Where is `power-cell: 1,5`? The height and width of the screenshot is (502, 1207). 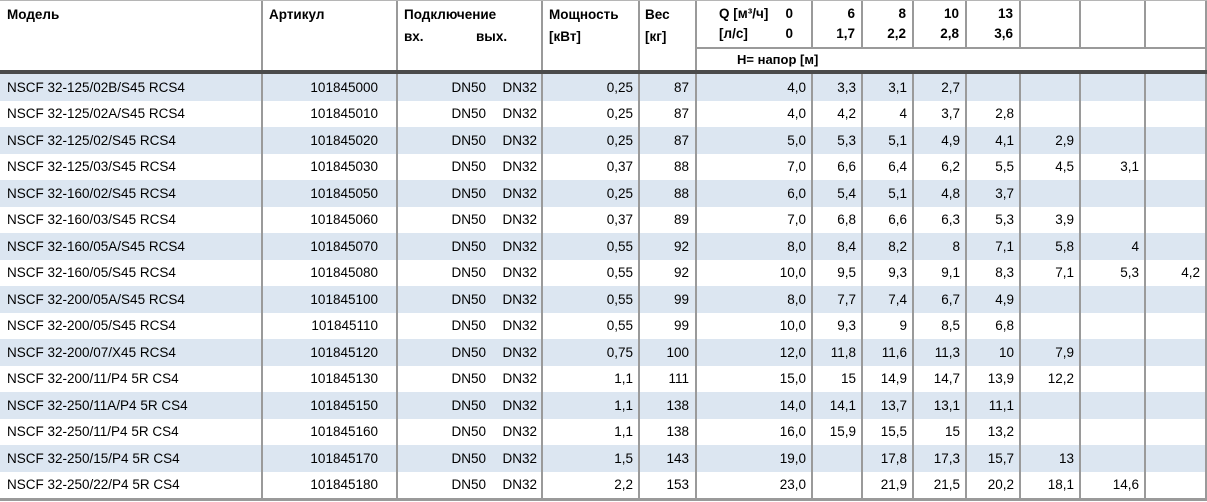
power-cell: 1,5 is located at coordinates (591, 458).